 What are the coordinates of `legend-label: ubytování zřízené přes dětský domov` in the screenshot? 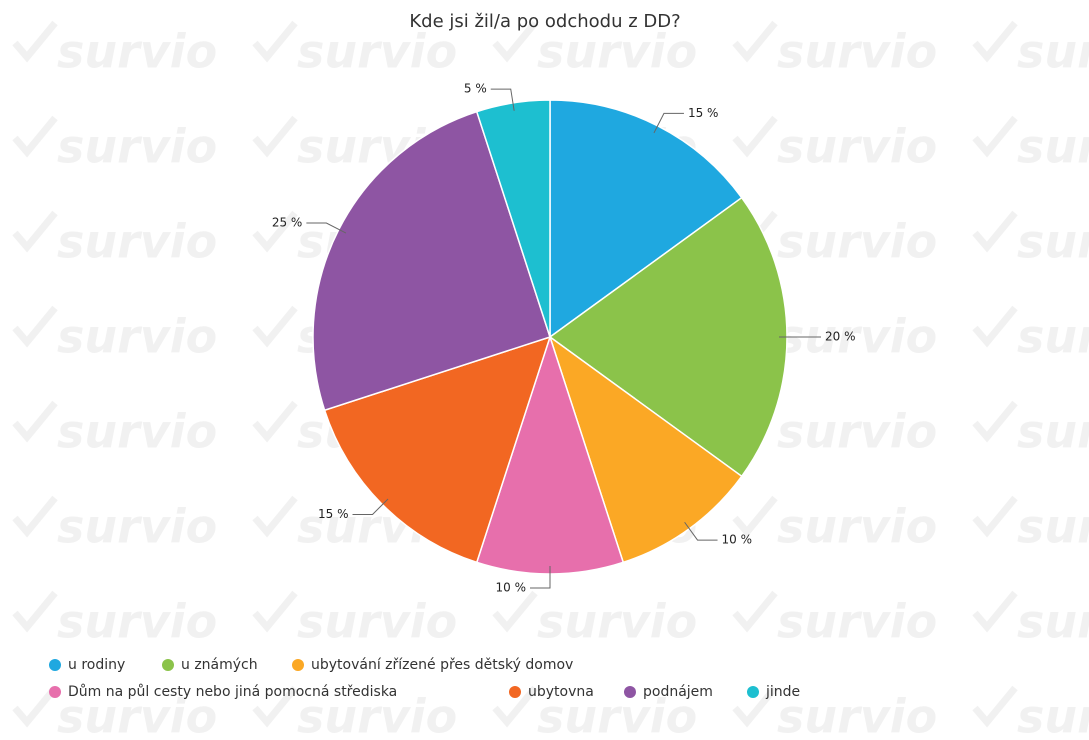 It's located at (442, 665).